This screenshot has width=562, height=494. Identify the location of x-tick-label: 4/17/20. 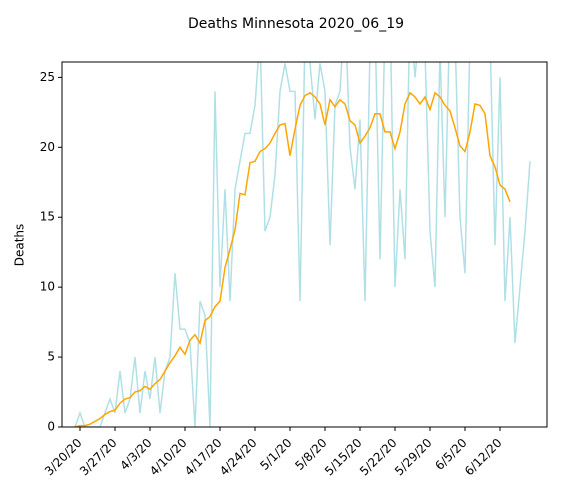
(203, 457).